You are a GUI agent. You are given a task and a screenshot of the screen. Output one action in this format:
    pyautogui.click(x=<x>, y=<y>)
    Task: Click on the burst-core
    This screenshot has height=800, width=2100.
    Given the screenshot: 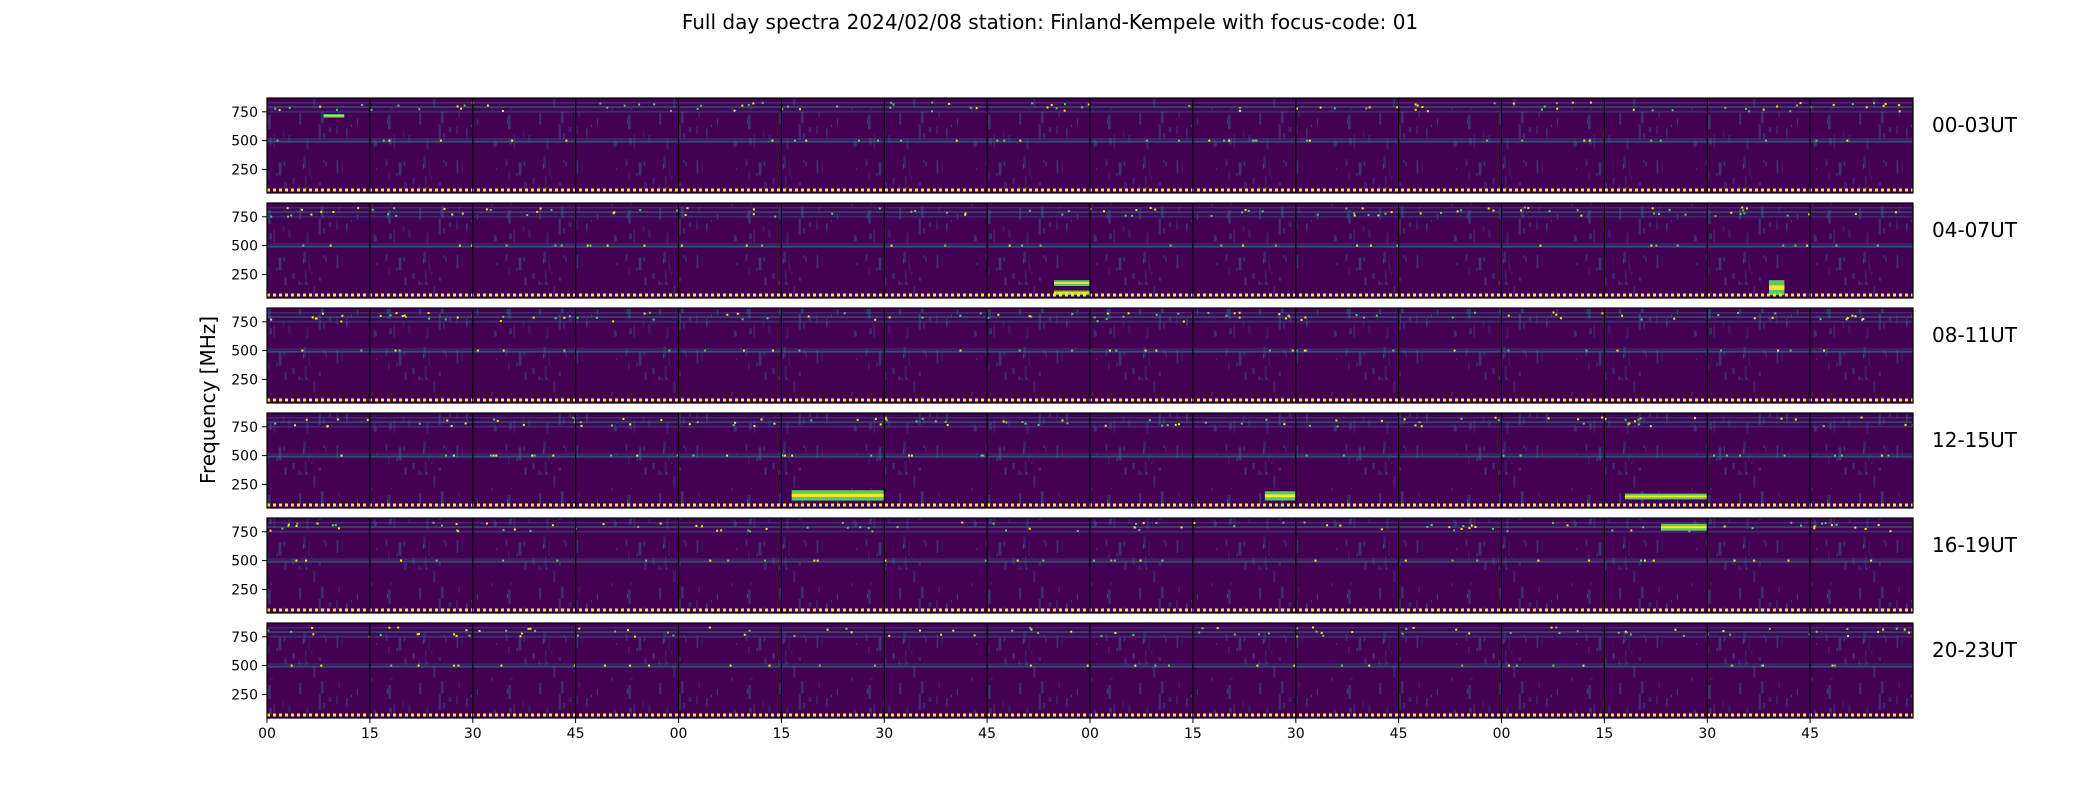 What is the action you would take?
    pyautogui.click(x=1280, y=496)
    